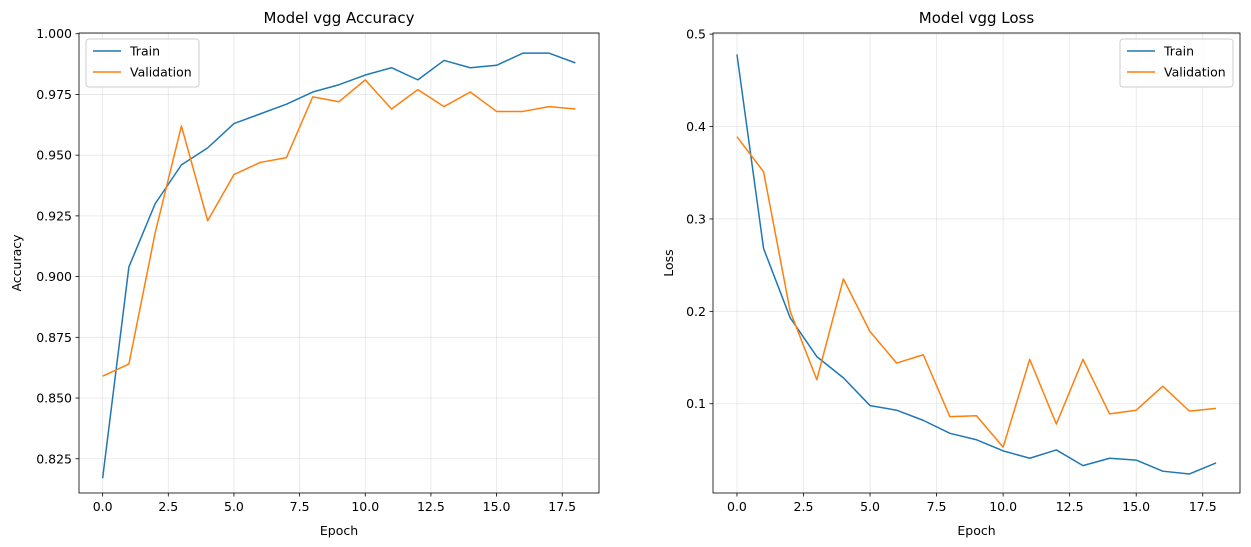 The image size is (1251, 547). I want to click on y-tick-label: 0.950, so click(54, 155).